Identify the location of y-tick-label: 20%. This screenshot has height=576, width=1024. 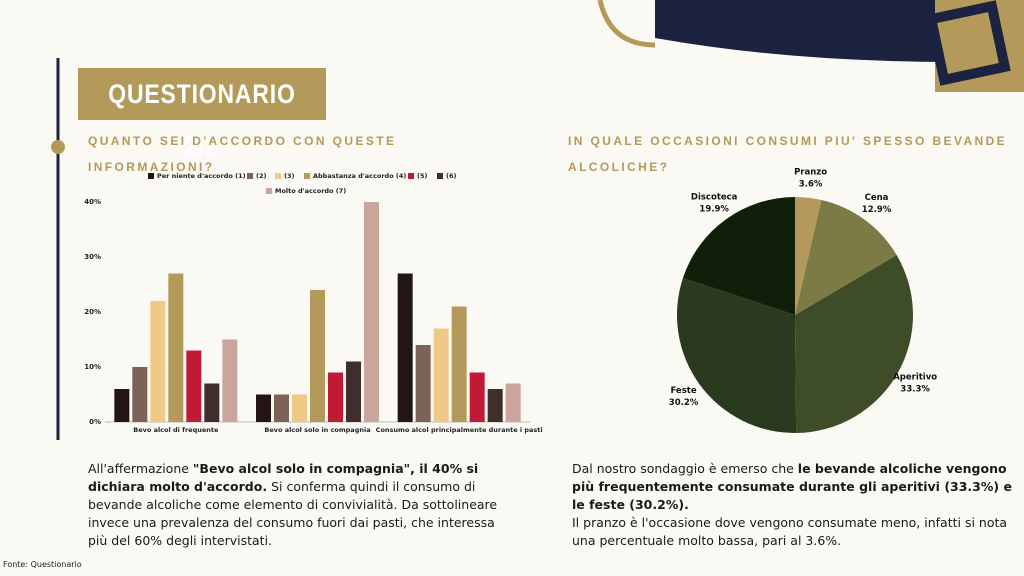
(92, 312).